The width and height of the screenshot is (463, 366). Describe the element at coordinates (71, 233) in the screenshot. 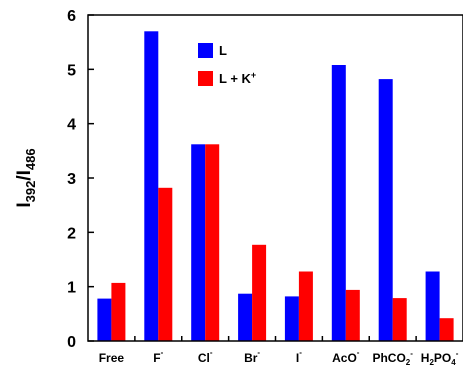

I see `y-tick-label: 2` at that location.